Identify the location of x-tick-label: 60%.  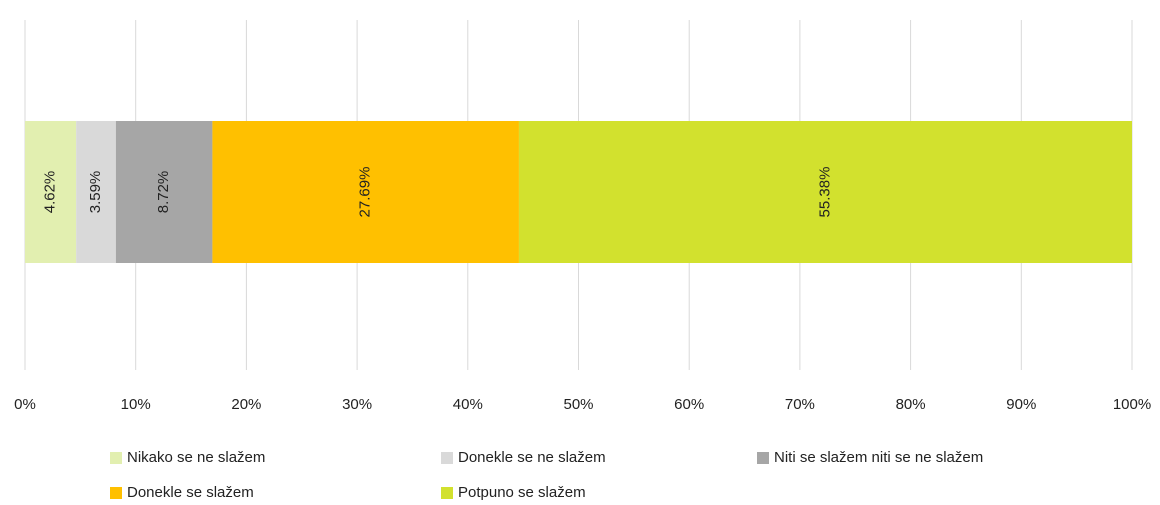
(689, 404).